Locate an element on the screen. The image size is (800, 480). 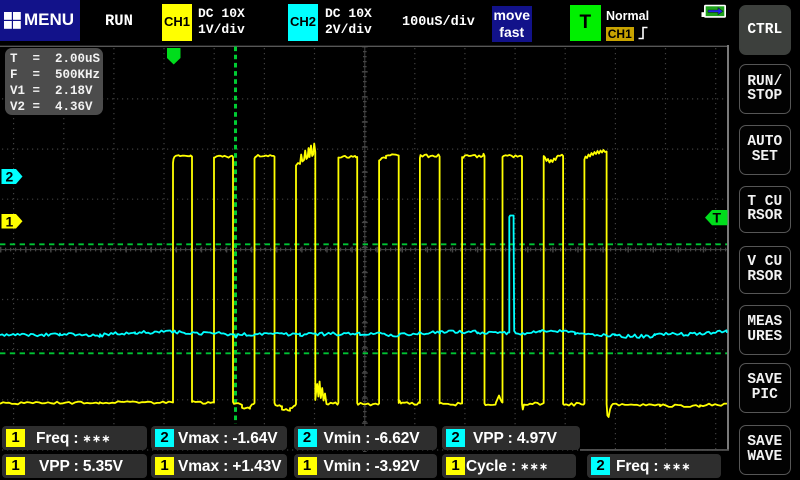
svg-text: 1 is located at coordinates (10, 222).